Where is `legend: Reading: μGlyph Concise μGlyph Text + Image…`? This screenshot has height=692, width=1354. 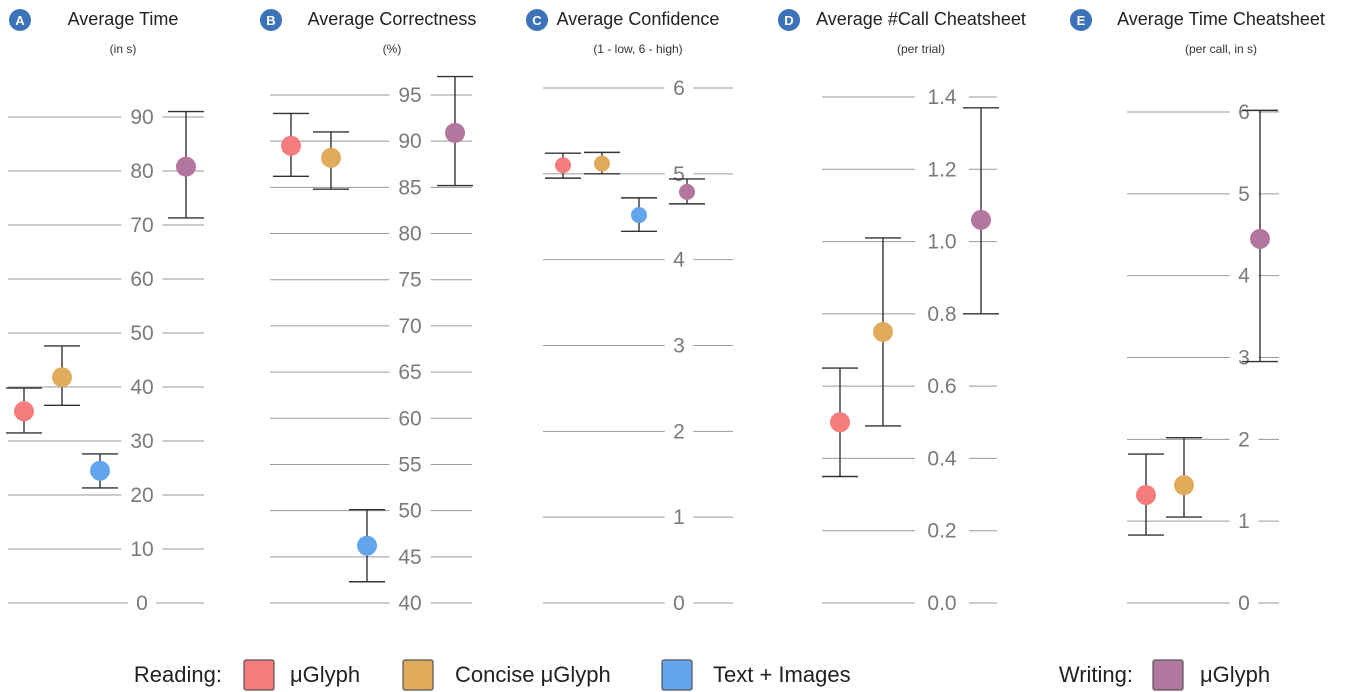
legend: Reading: μGlyph Concise μGlyph Text + Image… is located at coordinates (702, 675).